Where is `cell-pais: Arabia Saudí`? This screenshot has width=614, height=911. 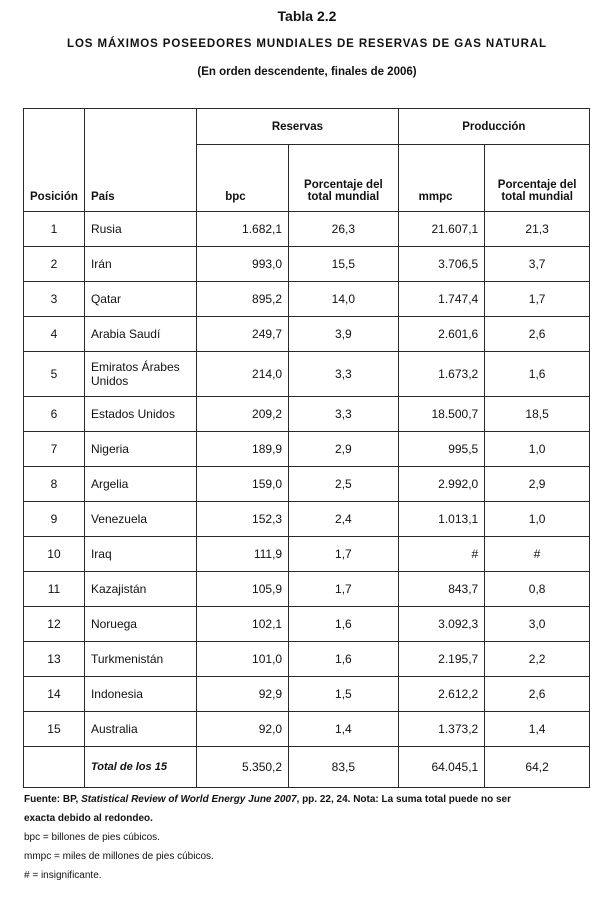
cell-pais: Arabia Saudí is located at coordinates (140, 334).